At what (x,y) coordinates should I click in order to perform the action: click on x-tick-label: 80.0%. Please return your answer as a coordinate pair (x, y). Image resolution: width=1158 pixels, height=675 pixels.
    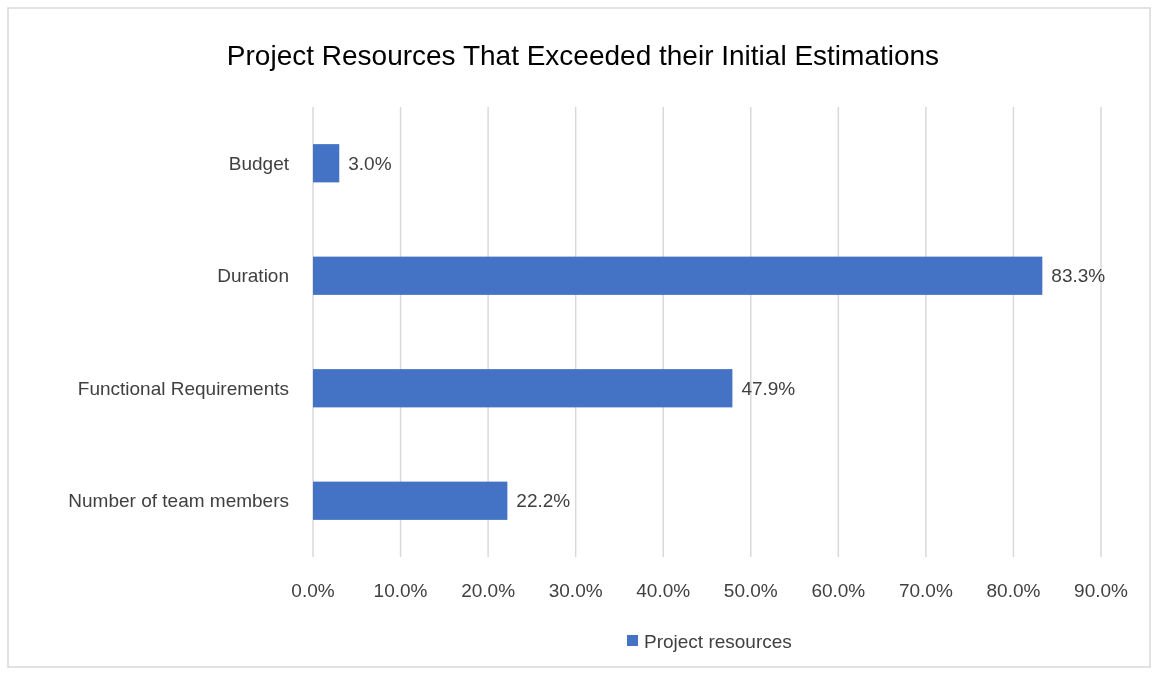
    Looking at the image, I should click on (1013, 590).